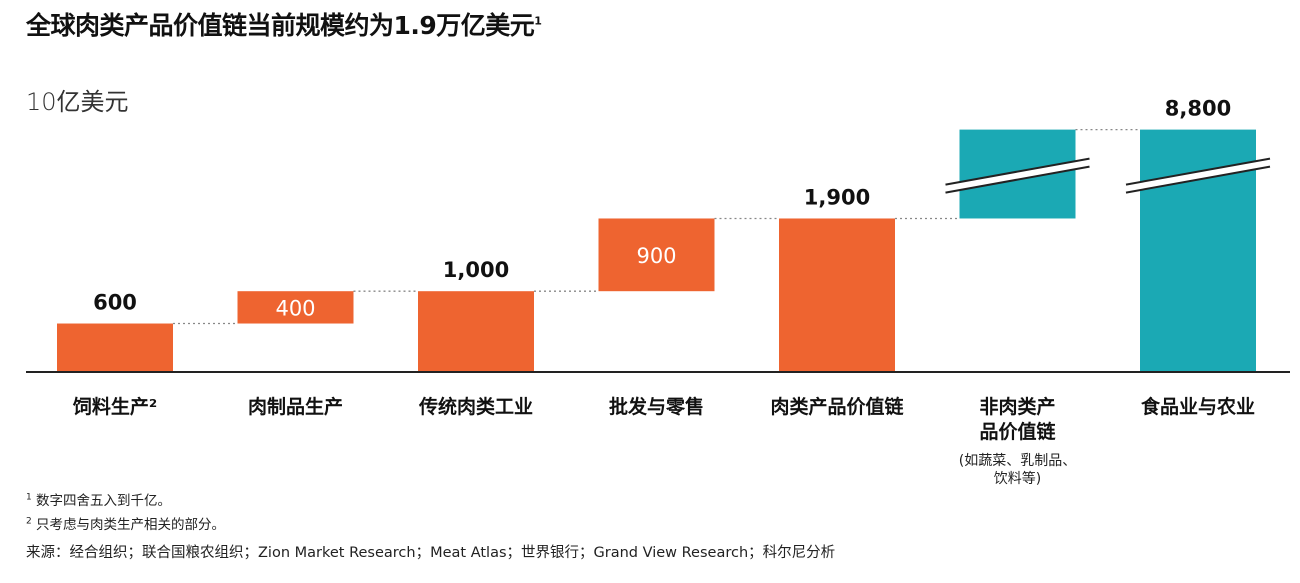 This screenshot has width=1300, height=583. I want to click on category-label-2-0: 传统肉类工业, so click(475, 406).